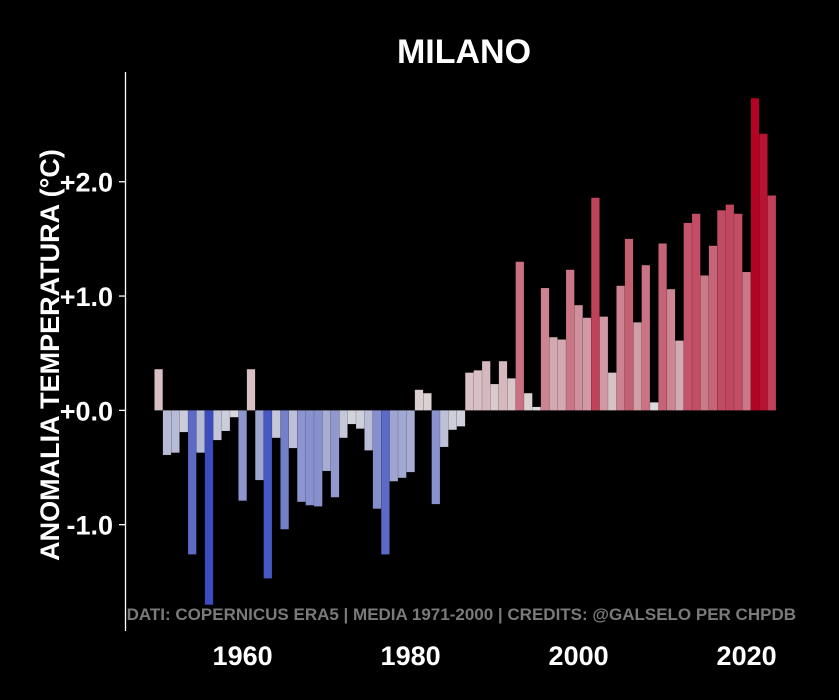 This screenshot has width=839, height=700. Describe the element at coordinates (645, 338) in the screenshot. I see `bar-2008` at that location.